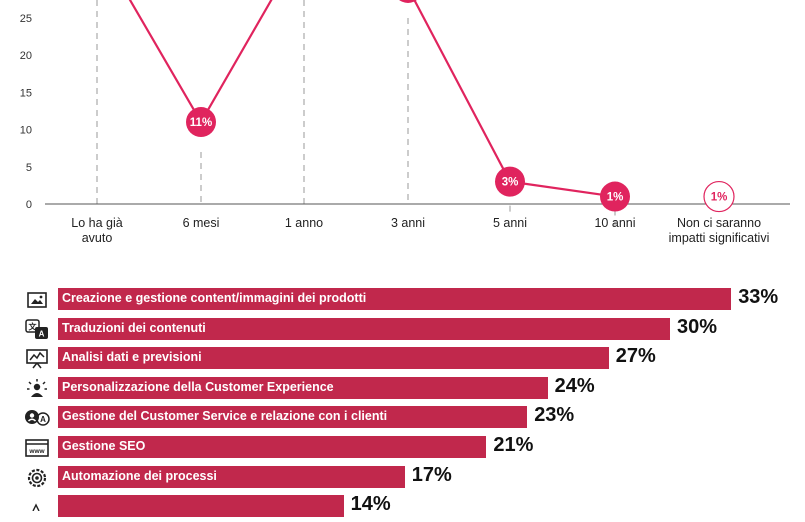 The width and height of the screenshot is (805, 522). I want to click on bar-value-label: 14%, so click(370, 504).